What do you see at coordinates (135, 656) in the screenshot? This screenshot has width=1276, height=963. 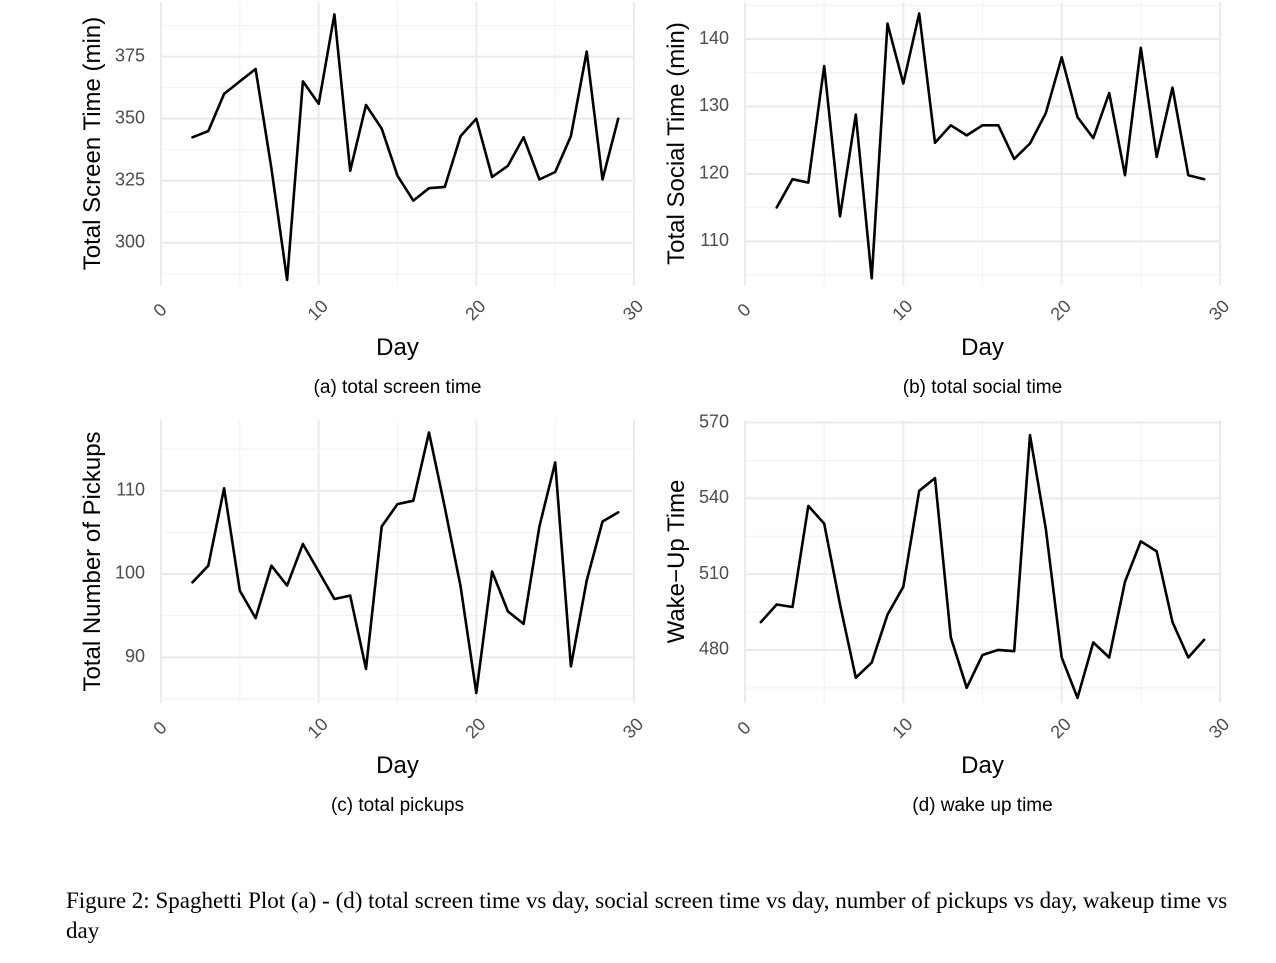 I see `y-tick-label: 90` at bounding box center [135, 656].